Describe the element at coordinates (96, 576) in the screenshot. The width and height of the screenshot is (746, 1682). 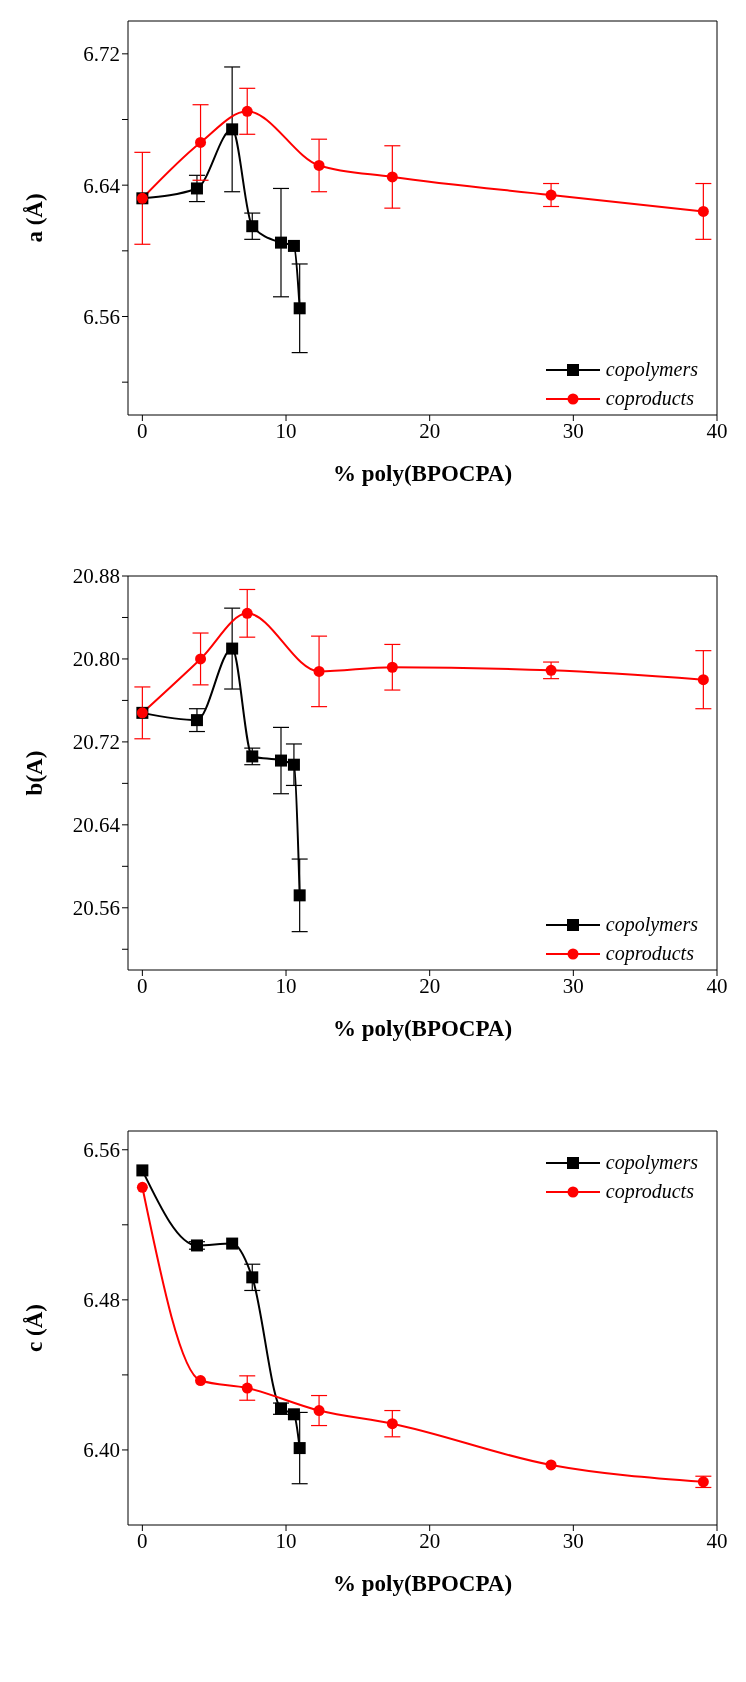
I see `y-tick-label: 20.88` at that location.